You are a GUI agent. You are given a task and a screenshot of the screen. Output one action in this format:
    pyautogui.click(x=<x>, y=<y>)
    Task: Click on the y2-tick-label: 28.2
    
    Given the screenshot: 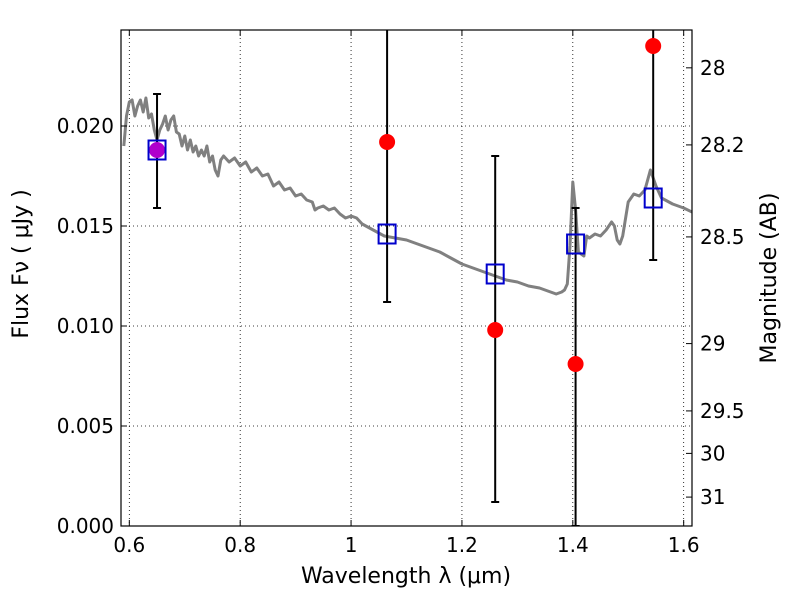 What is the action you would take?
    pyautogui.click(x=722, y=145)
    